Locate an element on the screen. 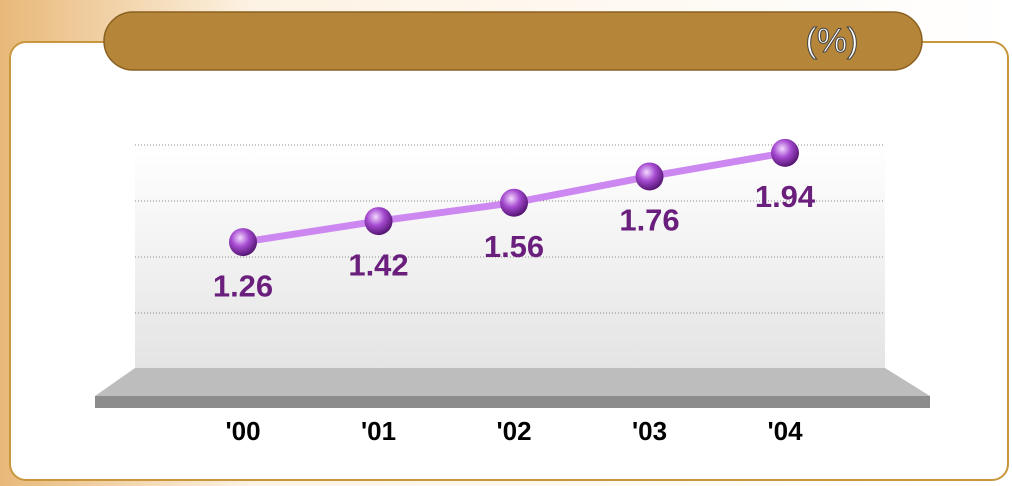 This screenshot has width=1012, height=486. data-label: 1.26 is located at coordinates (243, 285).